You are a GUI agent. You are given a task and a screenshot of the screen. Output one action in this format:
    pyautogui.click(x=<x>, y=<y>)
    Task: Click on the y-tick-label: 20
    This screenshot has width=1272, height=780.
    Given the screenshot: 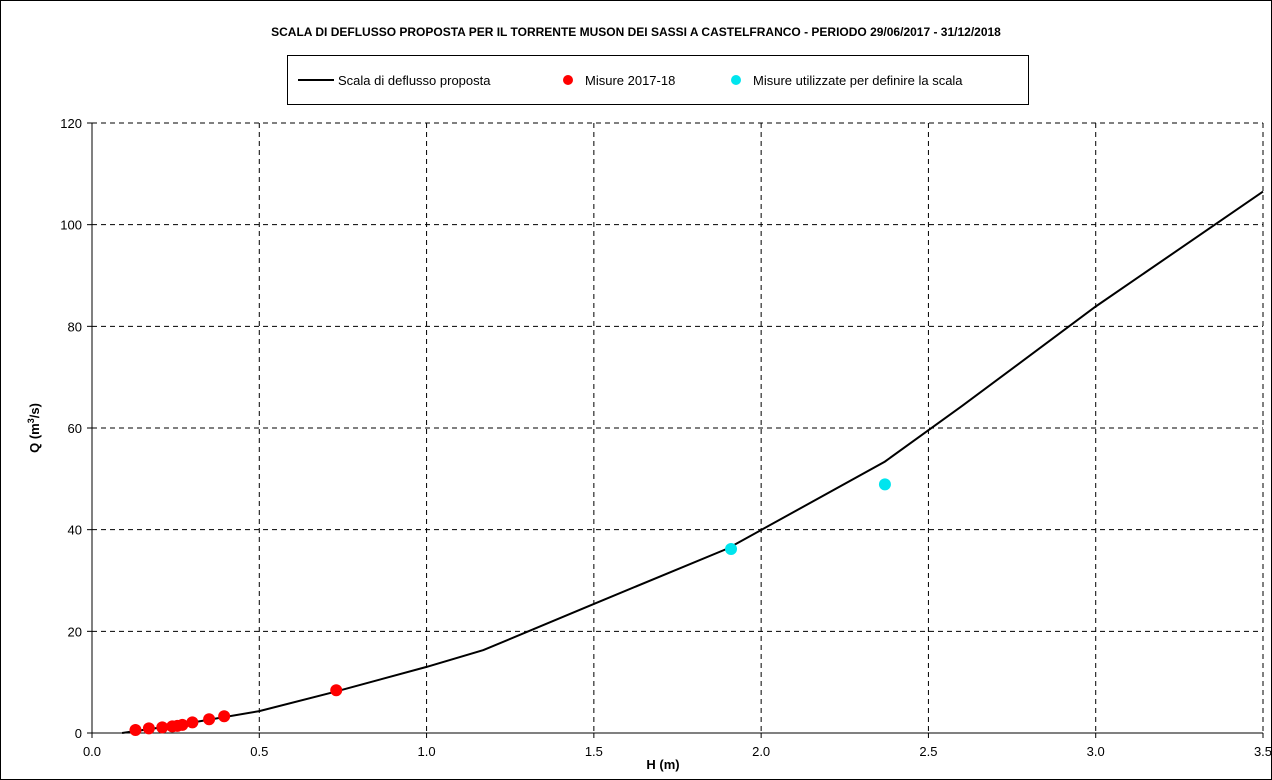 What is the action you would take?
    pyautogui.click(x=75, y=631)
    